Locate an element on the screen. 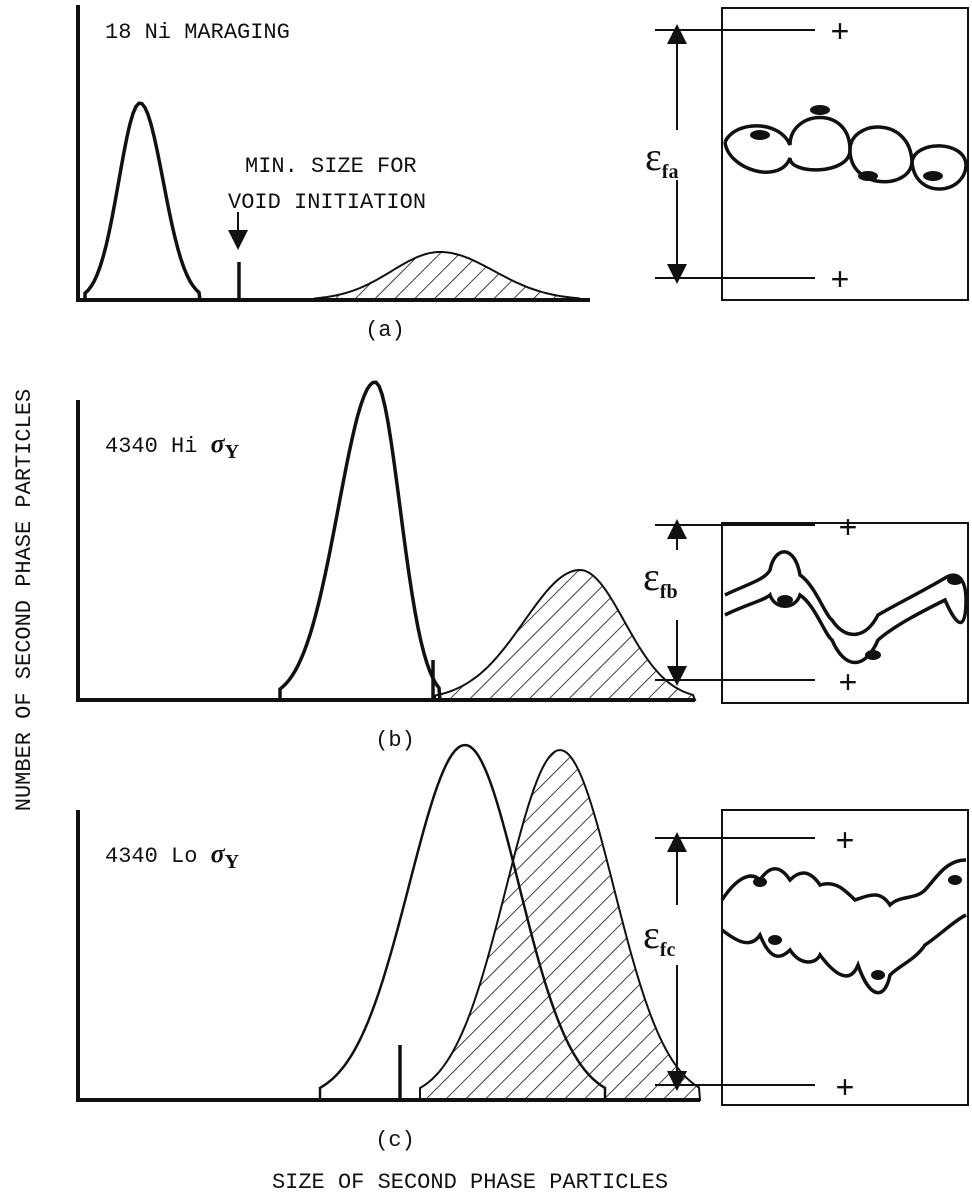  panel-title: 18 Ni MARAGING is located at coordinates (197, 32).